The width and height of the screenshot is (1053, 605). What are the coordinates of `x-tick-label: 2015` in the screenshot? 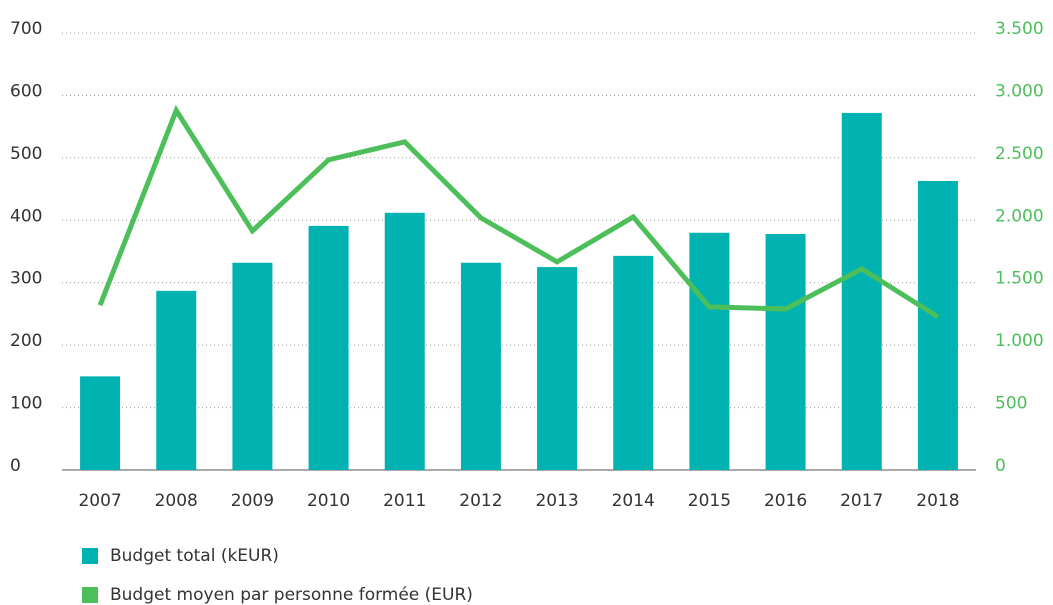 It's located at (709, 501).